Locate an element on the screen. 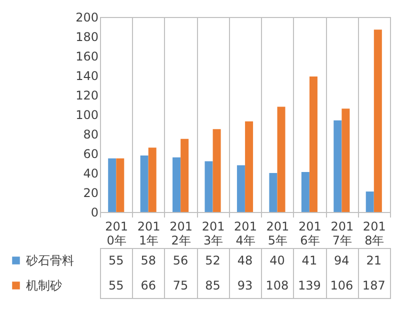 This screenshot has height=330, width=408. x-tick-label: 2018年 is located at coordinates (374, 234).